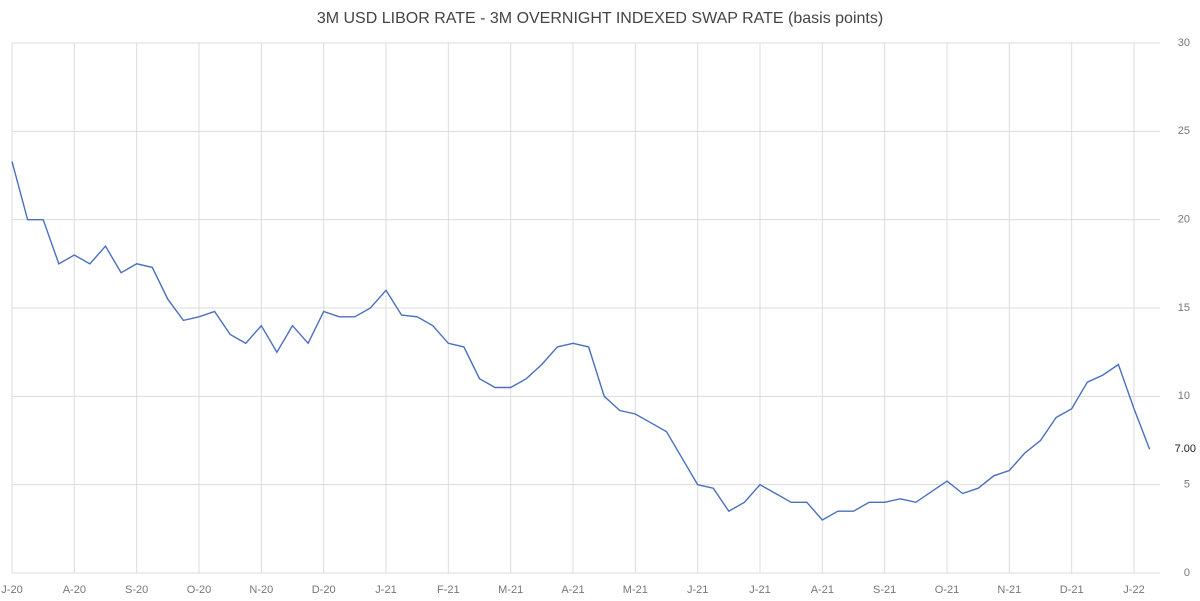 This screenshot has height=601, width=1200. I want to click on x-tick-label: D-21, so click(1072, 590).